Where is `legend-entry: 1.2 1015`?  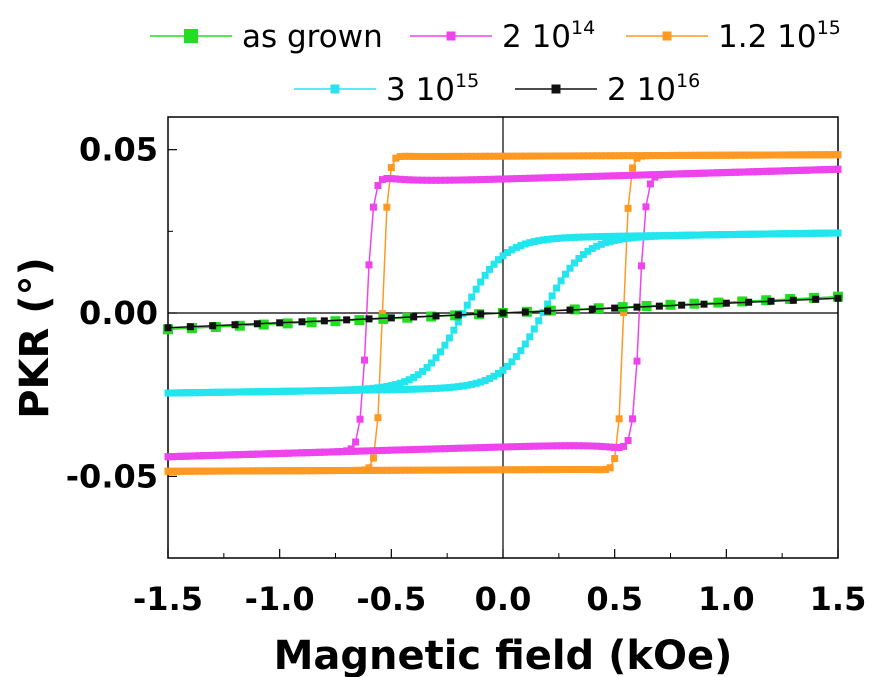
legend-entry: 1.2 1015 is located at coordinates (733, 36).